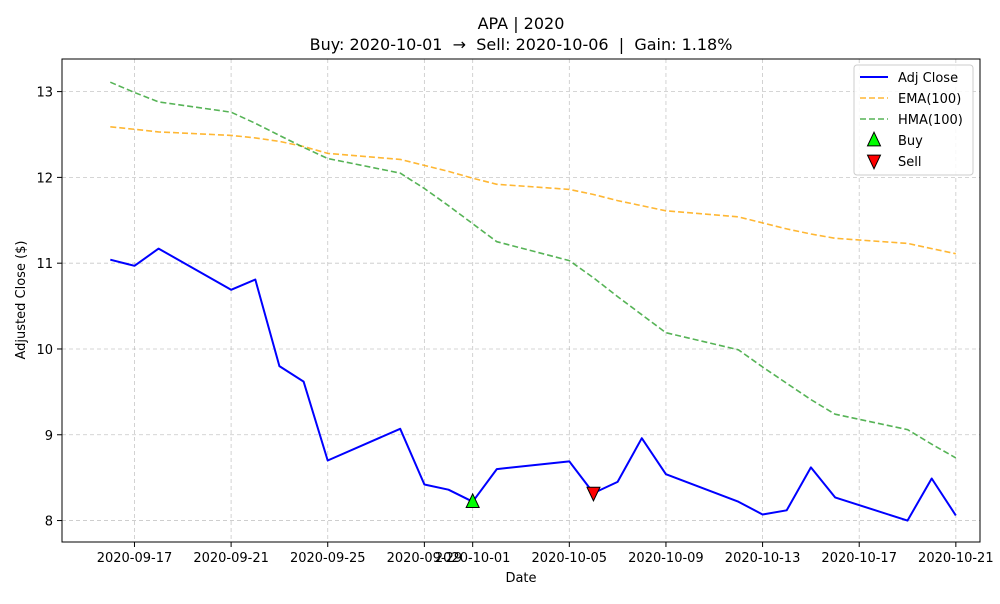  What do you see at coordinates (909, 162) in the screenshot?
I see `legend-label-sell: Sell` at bounding box center [909, 162].